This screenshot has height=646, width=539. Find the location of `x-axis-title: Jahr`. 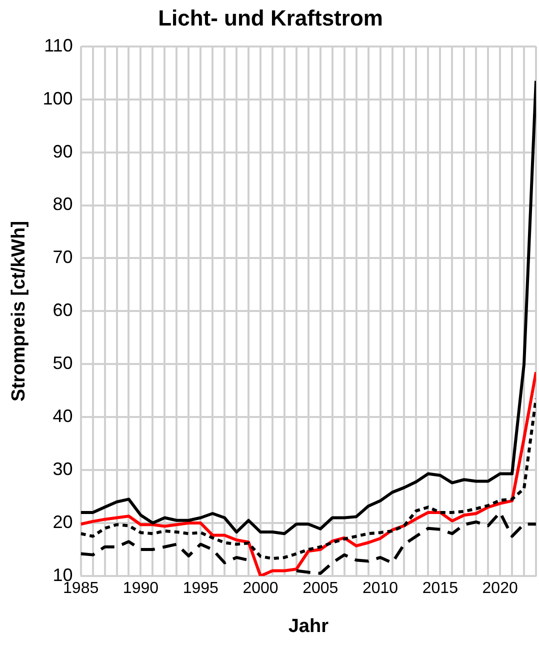

x-axis-title: Jahr is located at coordinates (309, 626).